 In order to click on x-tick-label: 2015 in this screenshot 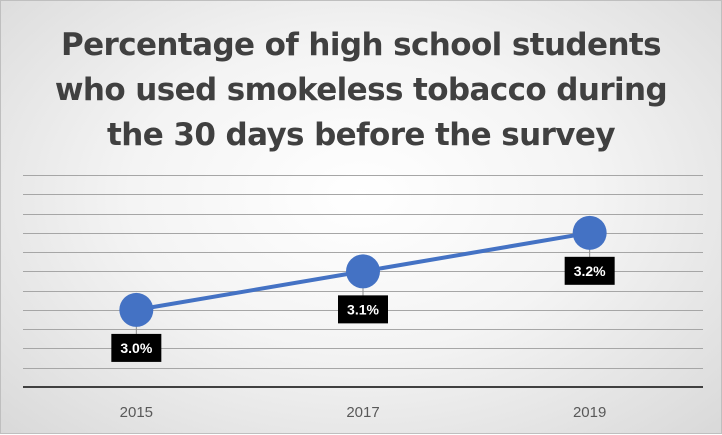, I will do `click(136, 412)`.